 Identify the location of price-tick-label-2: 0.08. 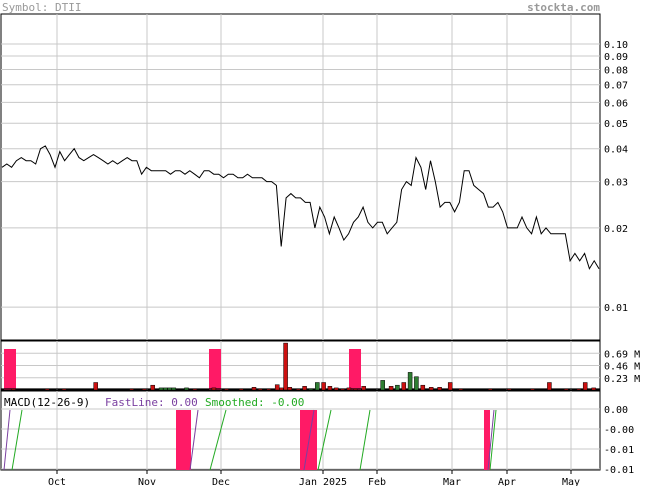
(616, 70).